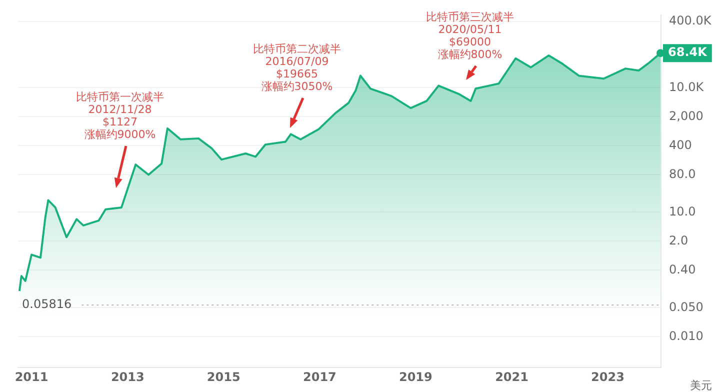  What do you see at coordinates (127, 377) in the screenshot?
I see `x-tick-label: 2013` at bounding box center [127, 377].